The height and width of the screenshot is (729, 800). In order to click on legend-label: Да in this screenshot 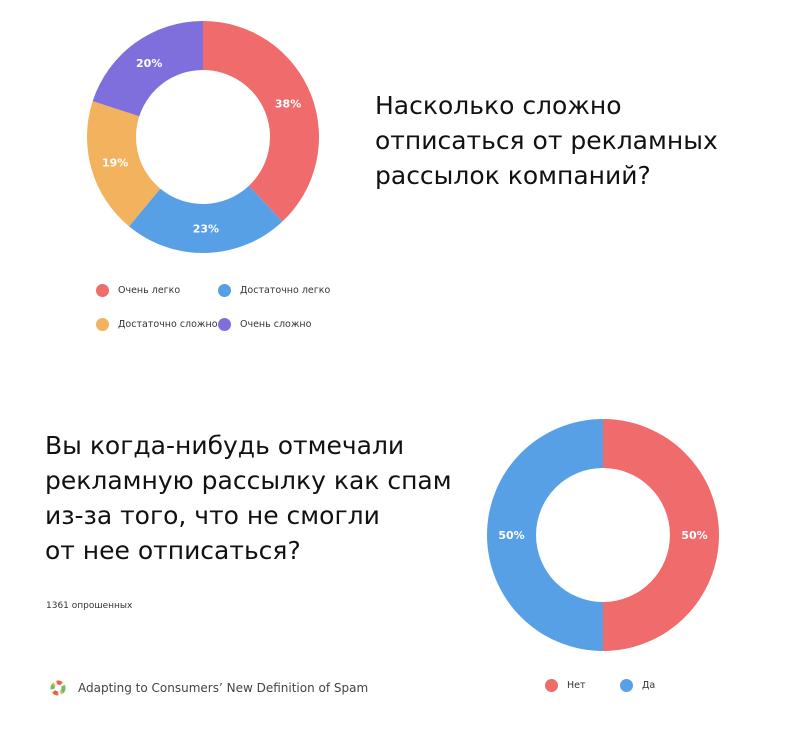, I will do `click(649, 685)`.